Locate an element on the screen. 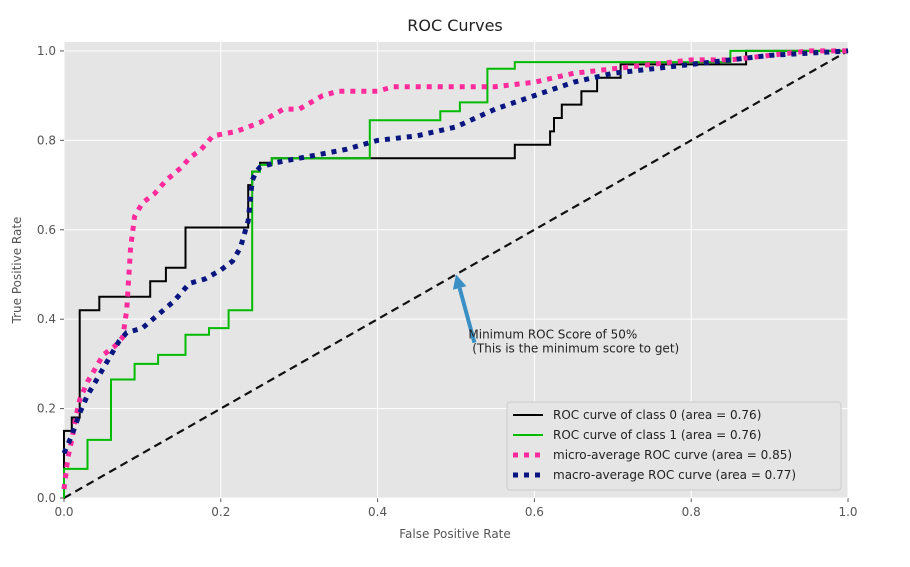 The image size is (910, 567). legend-label-0: ROC curve of class 0 (area = 0.76) is located at coordinates (657, 415).